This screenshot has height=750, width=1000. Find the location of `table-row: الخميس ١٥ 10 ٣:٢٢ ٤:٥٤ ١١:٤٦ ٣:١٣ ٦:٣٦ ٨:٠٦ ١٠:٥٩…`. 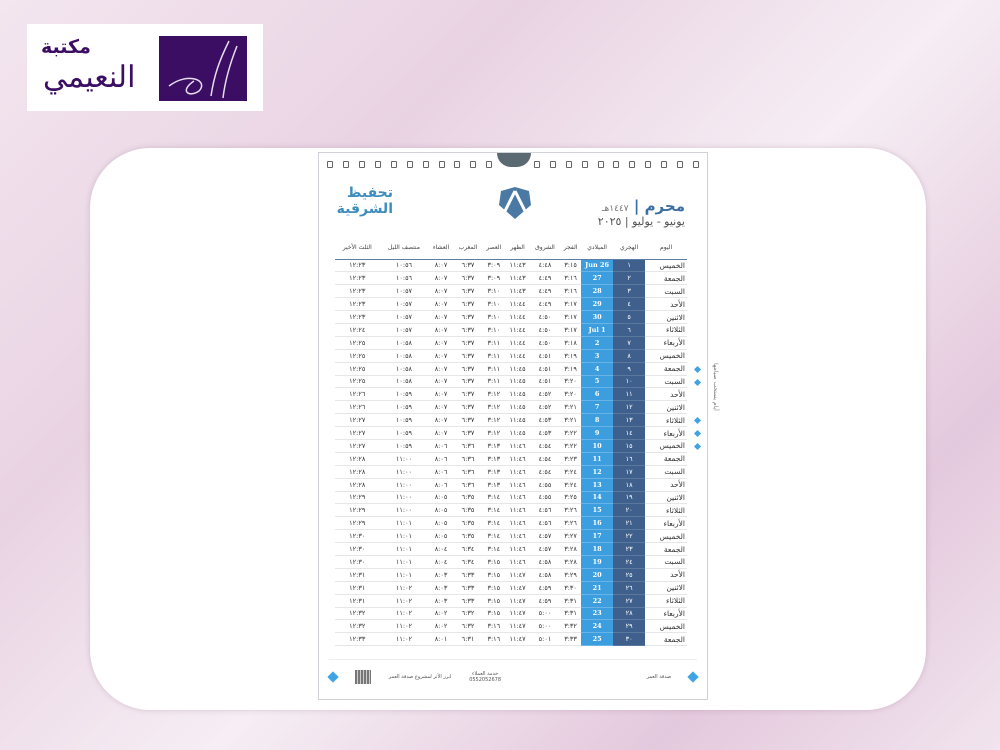

table-row: الخميس ١٥ 10 ٣:٢٢ ٤:٥٤ ١١:٤٦ ٣:١٣ ٦:٣٦ ٨:٠٦ ١٠:٥٩… is located at coordinates (518, 446).